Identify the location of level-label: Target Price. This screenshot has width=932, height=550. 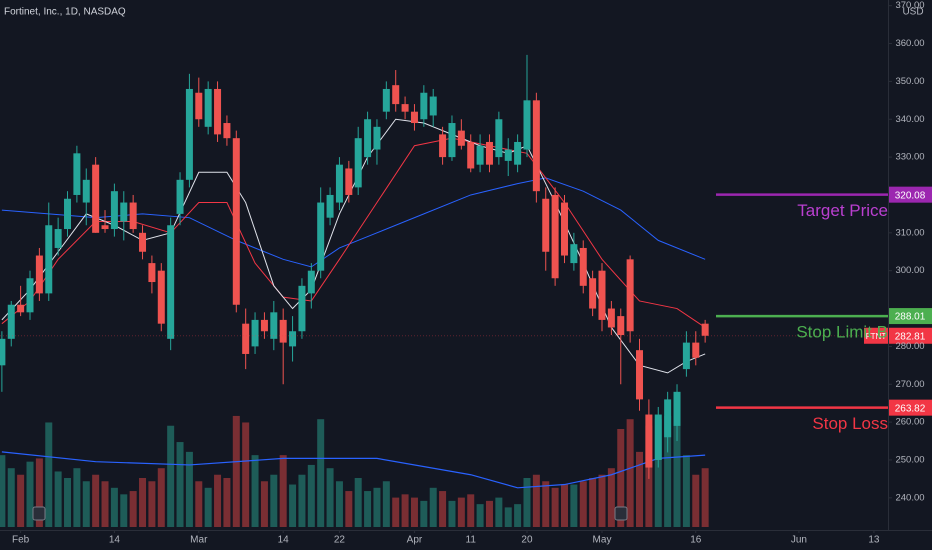
(842, 210).